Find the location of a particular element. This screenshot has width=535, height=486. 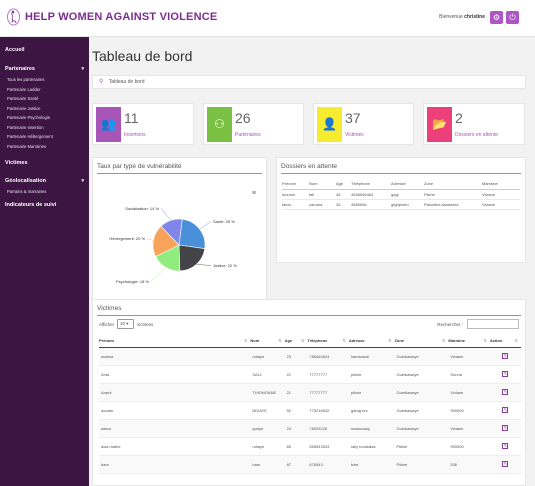

table-row: bam bam 87 676543 fche Pikine 536 ✎ is located at coordinates (310, 464).